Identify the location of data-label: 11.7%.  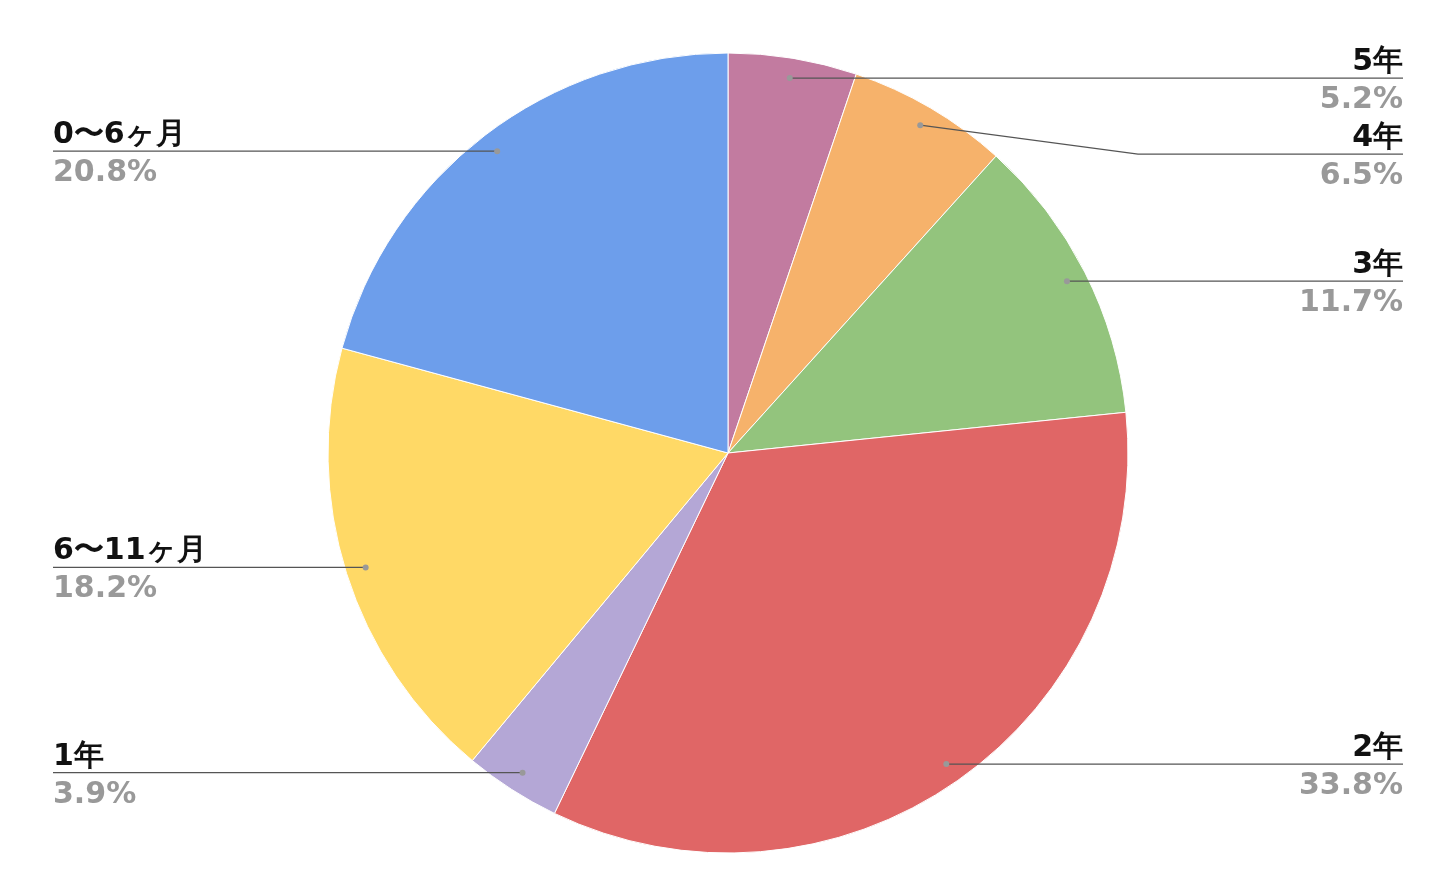
(1350, 301).